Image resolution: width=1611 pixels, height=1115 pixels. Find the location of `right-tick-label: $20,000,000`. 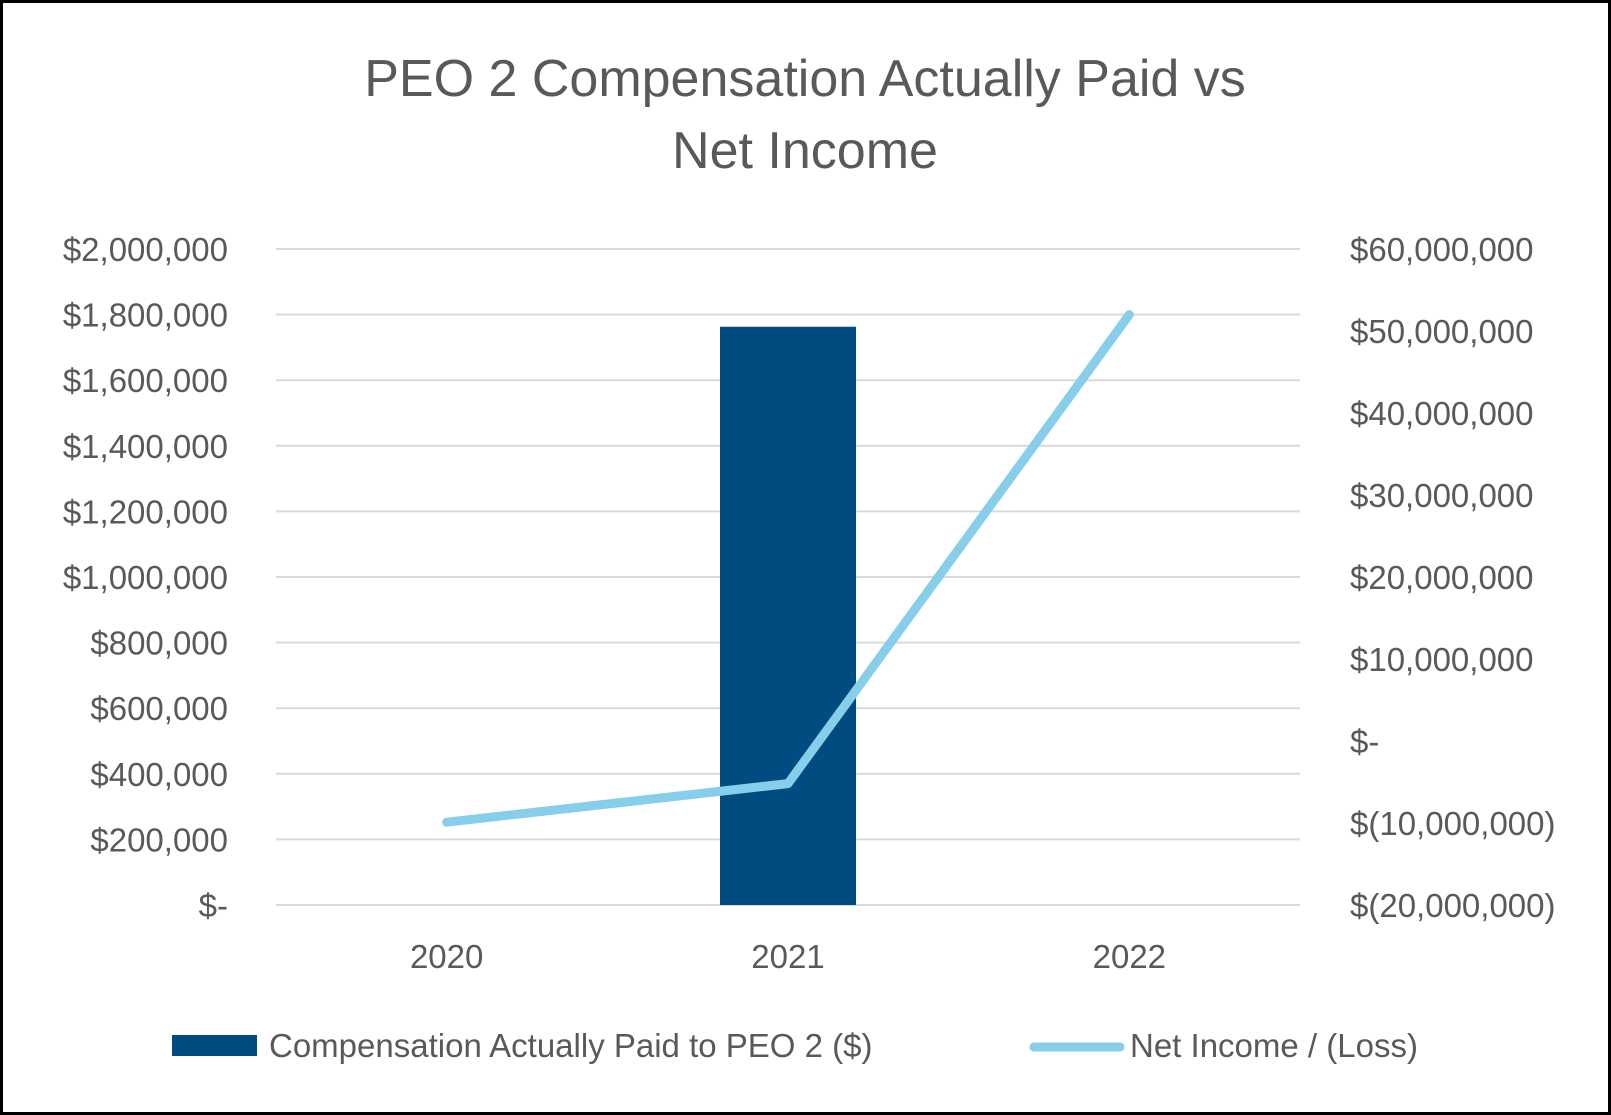

right-tick-label: $20,000,000 is located at coordinates (1442, 577).